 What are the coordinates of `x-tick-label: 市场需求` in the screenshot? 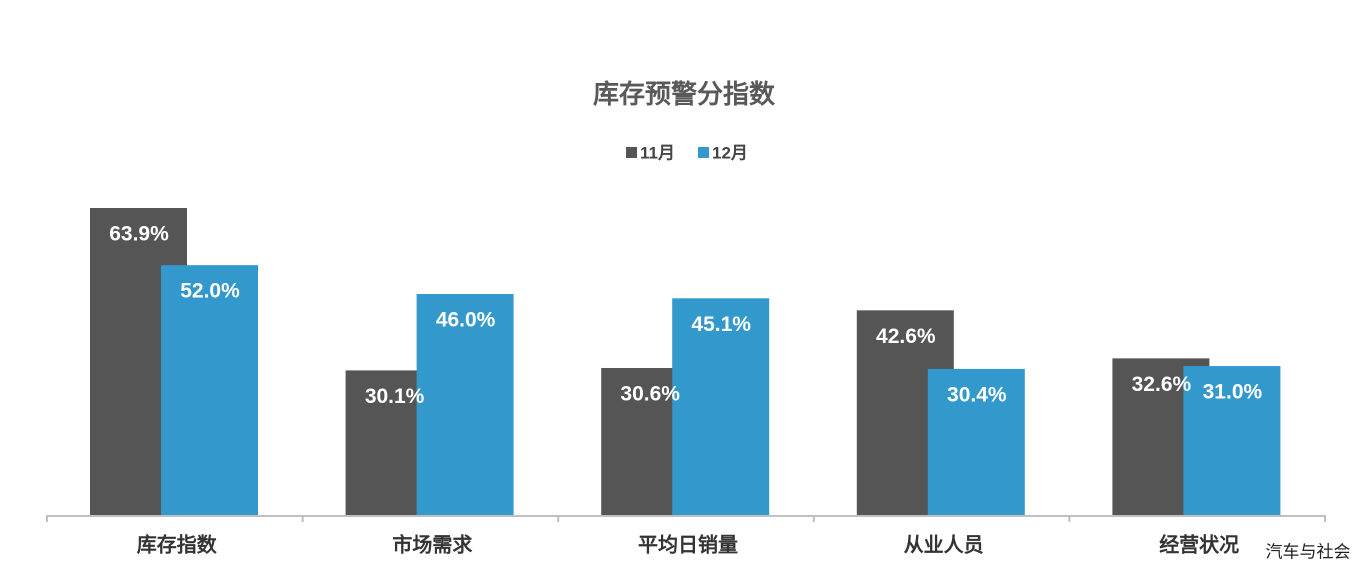 It's located at (432, 544).